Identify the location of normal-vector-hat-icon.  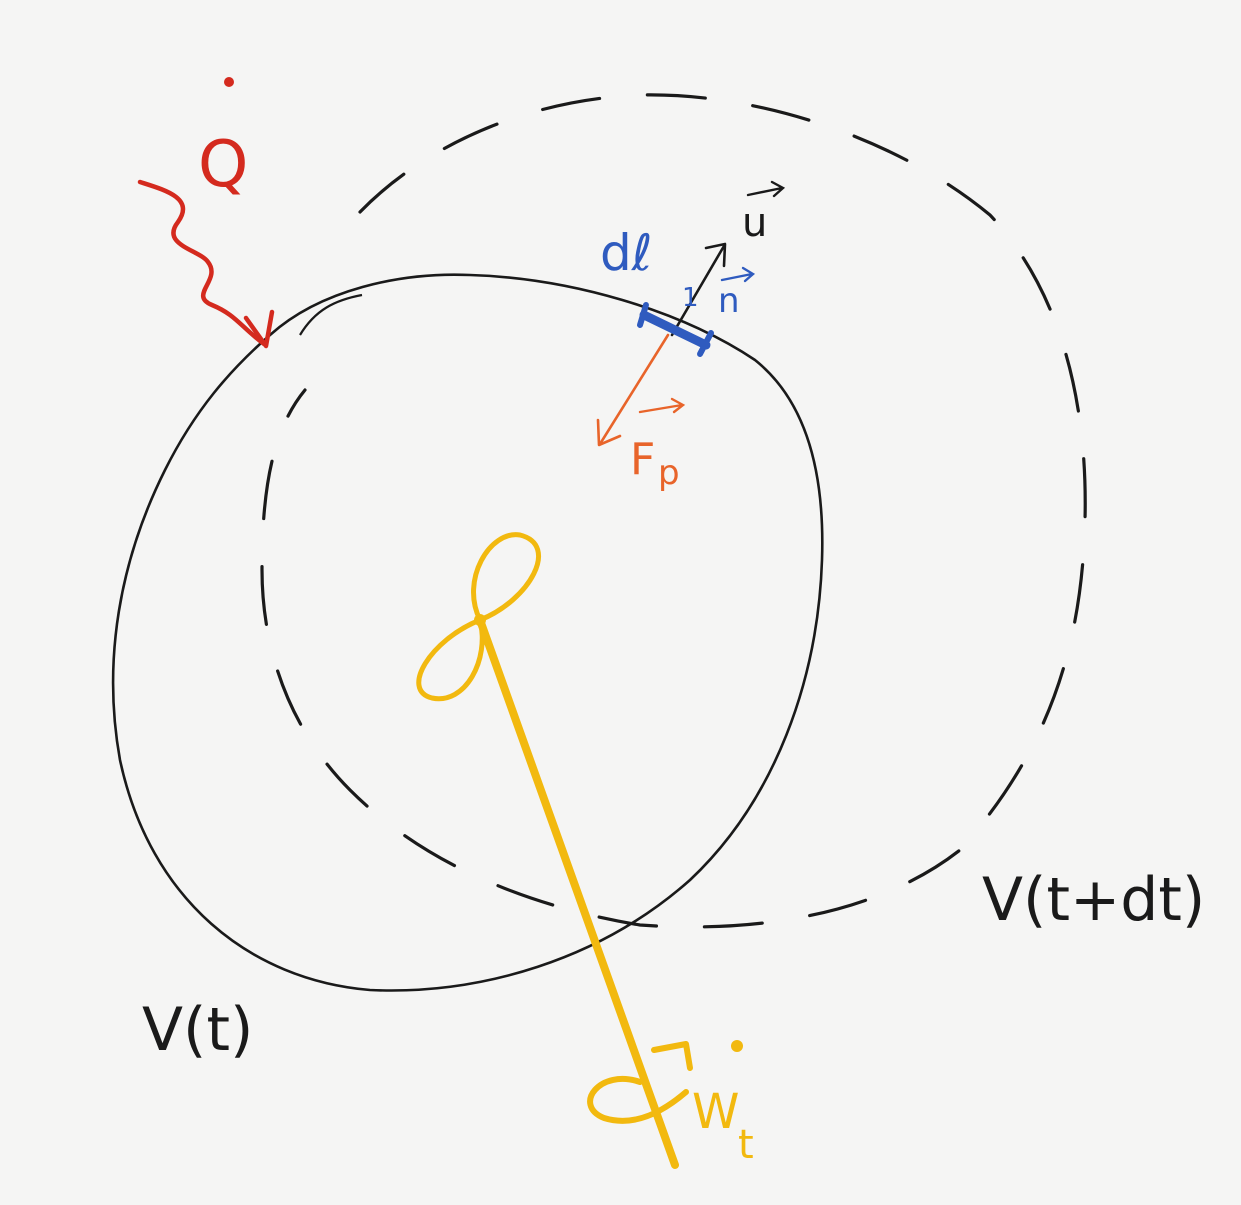
(738, 274).